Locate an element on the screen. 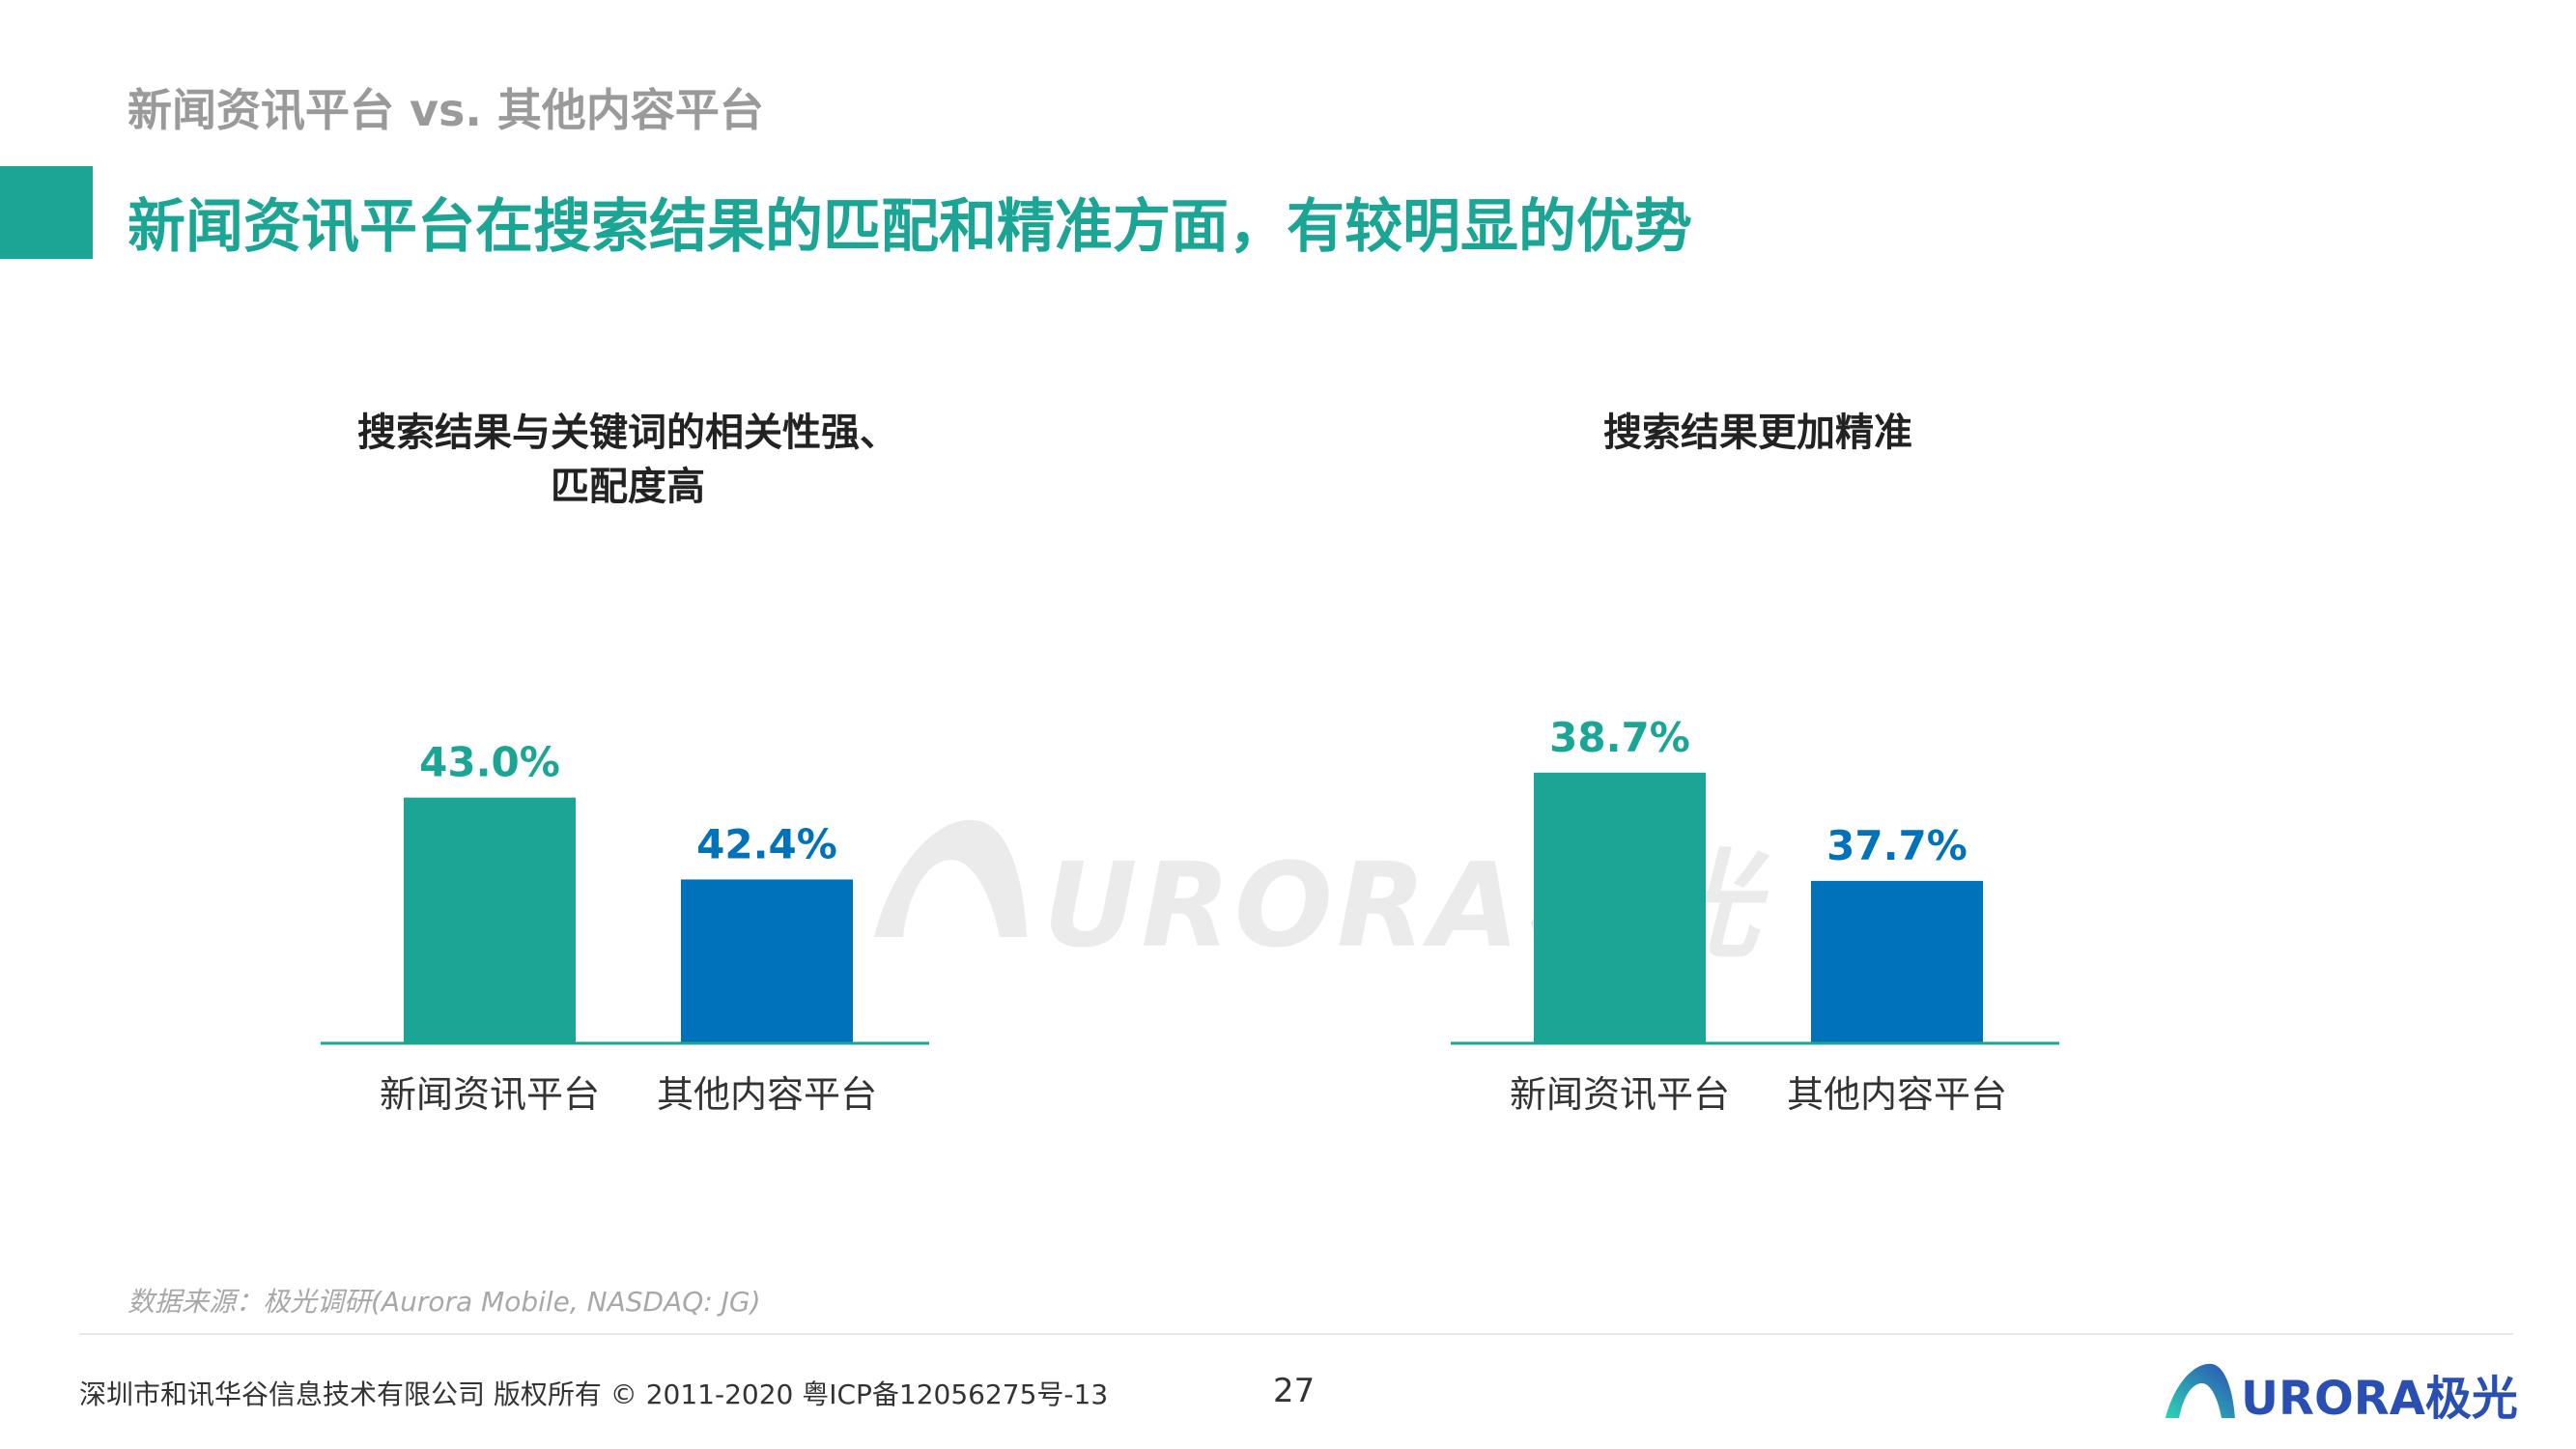 This screenshot has height=1449, width=2576. brand-logo: URORA极光 is located at coordinates (2345, 1392).